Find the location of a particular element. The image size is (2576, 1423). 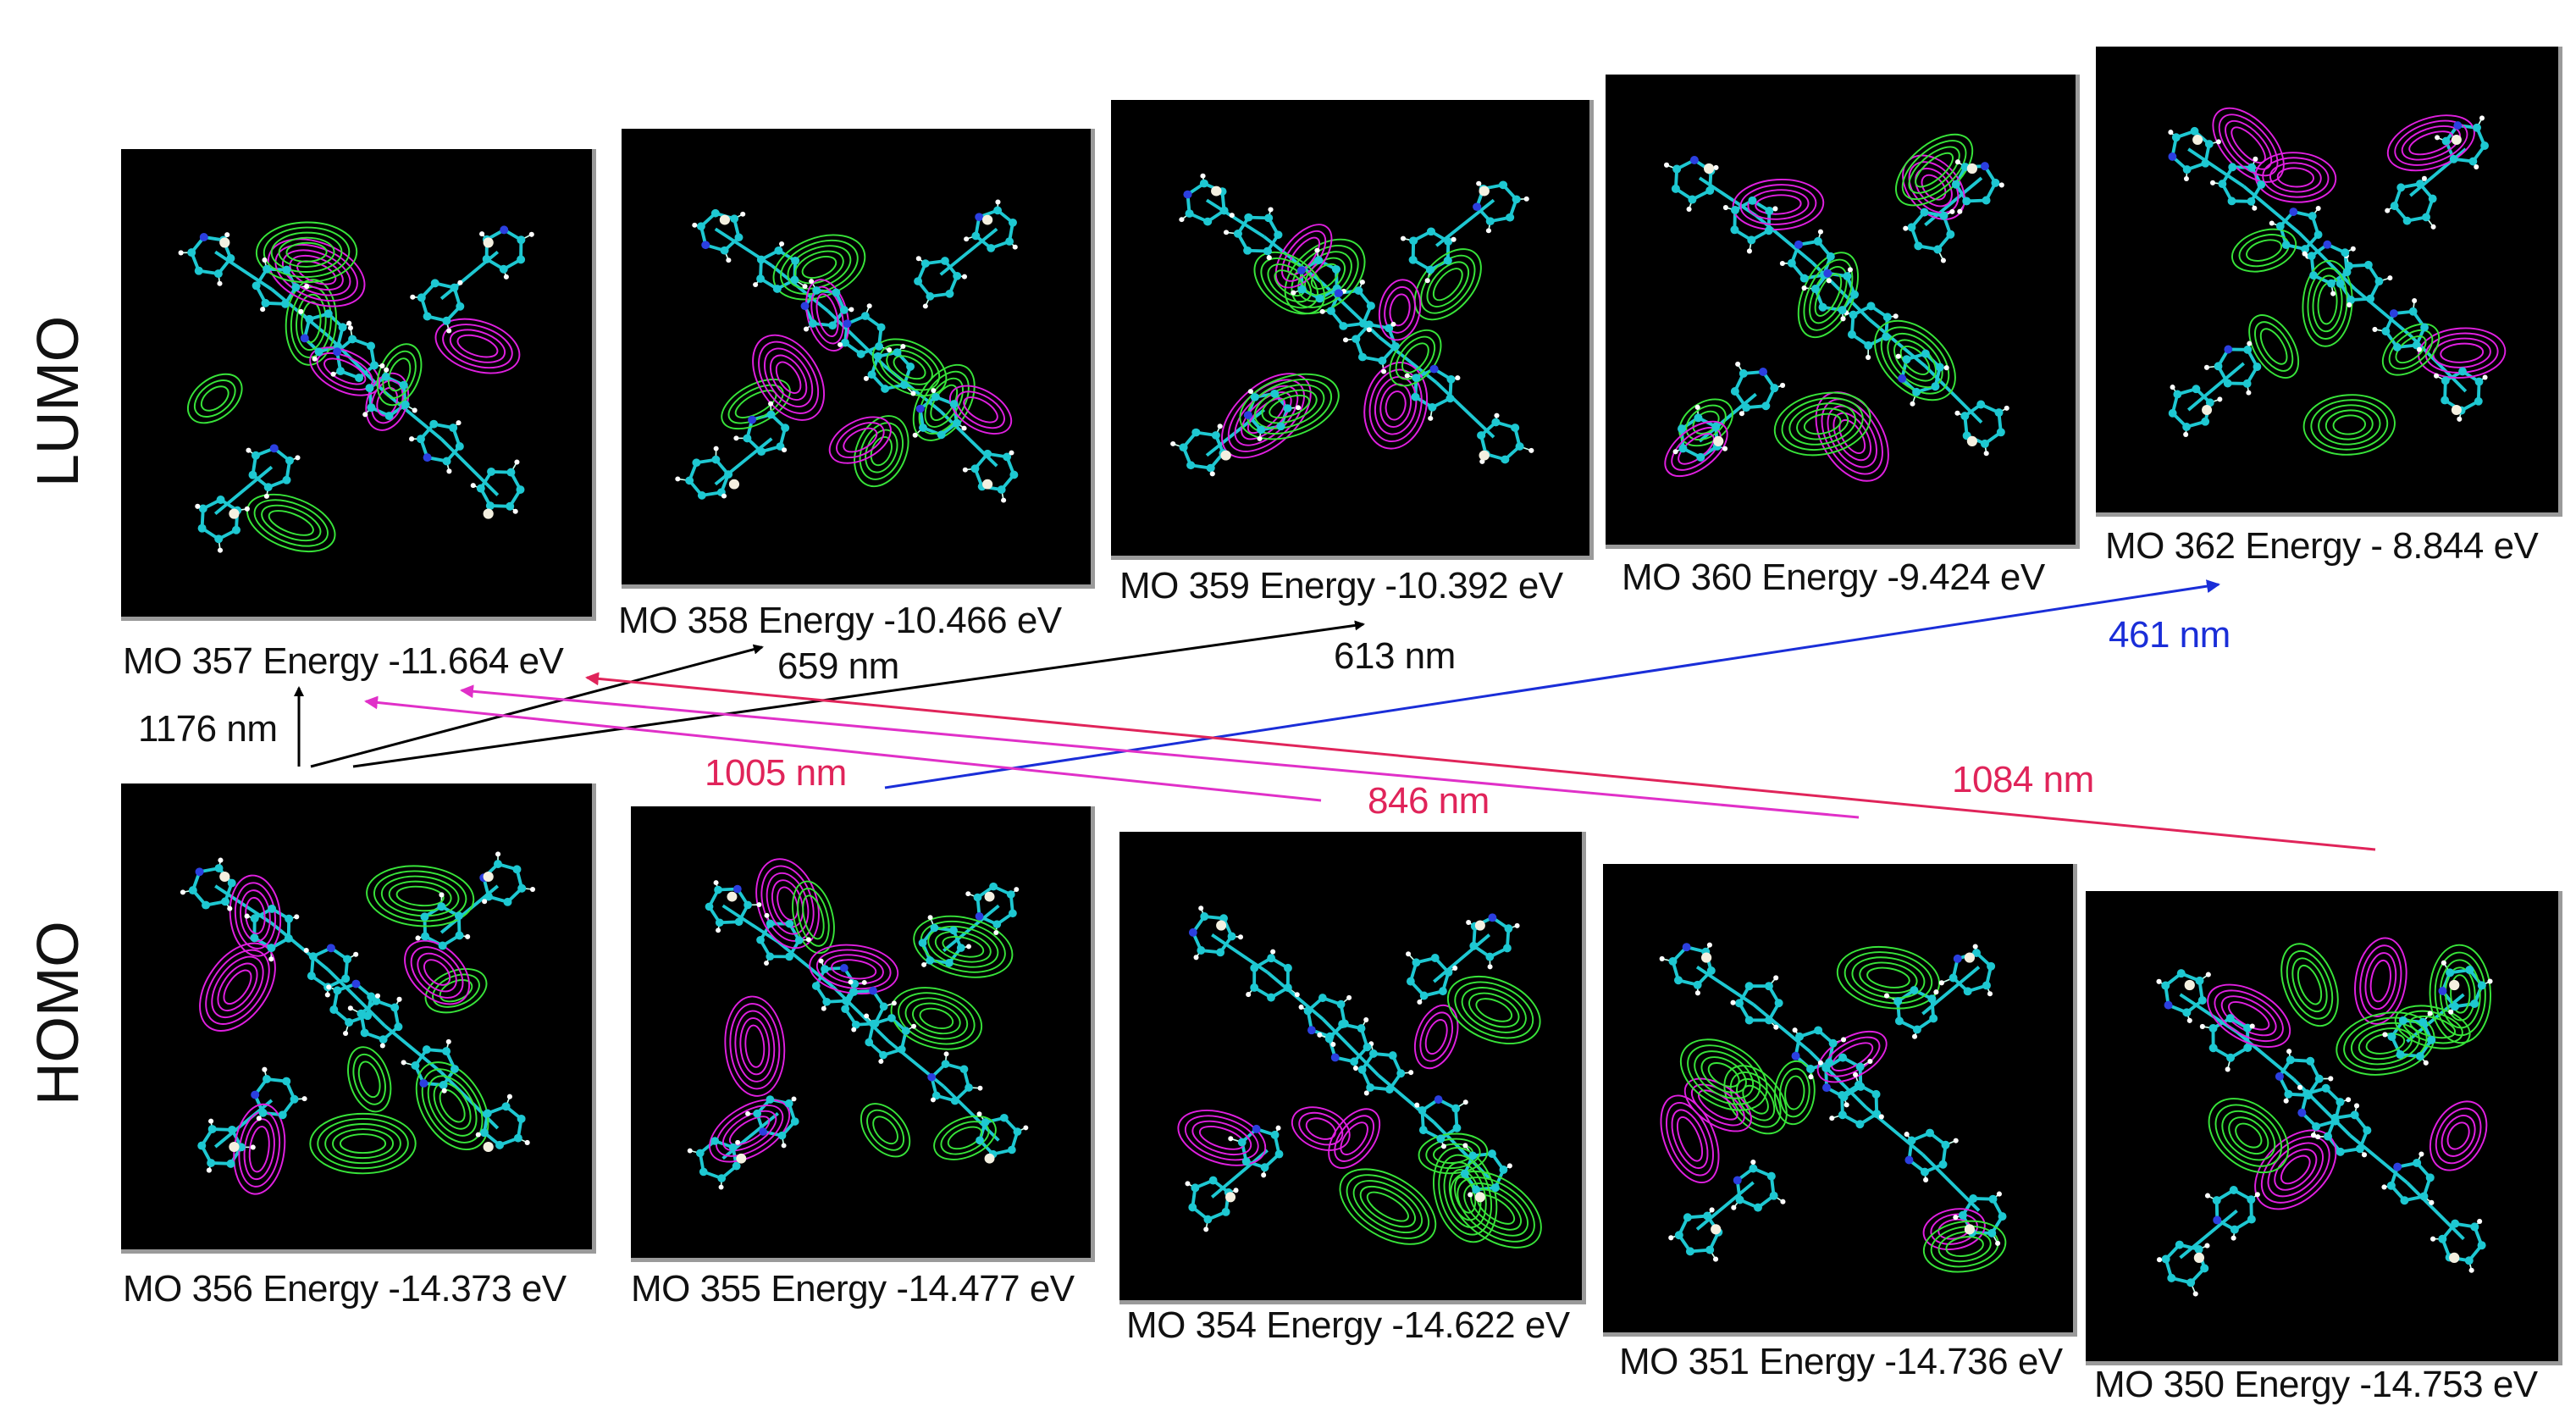

caption-mo356: MO 356 Energy -14.373 eV is located at coordinates (345, 1288).